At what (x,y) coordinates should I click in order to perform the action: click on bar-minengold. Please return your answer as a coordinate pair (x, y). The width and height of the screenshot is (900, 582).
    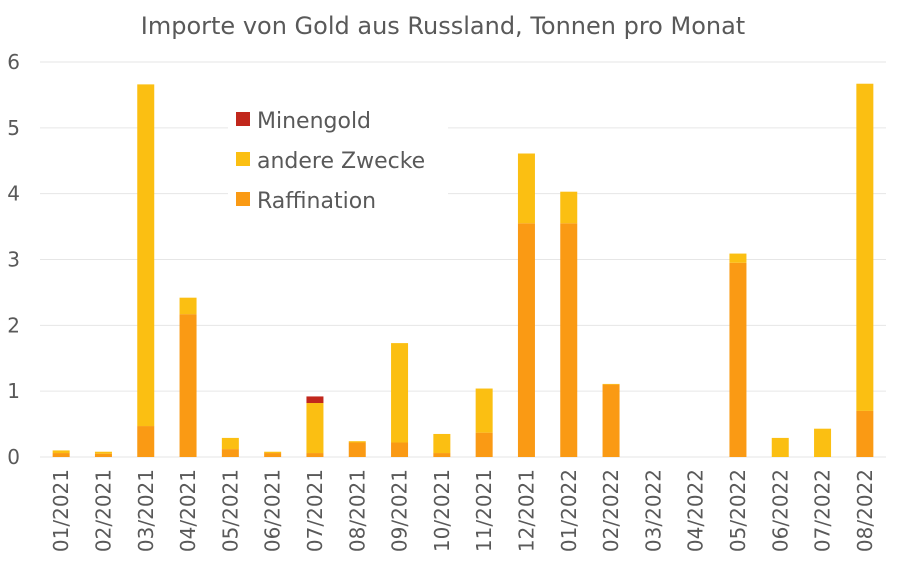
    Looking at the image, I should click on (315, 400).